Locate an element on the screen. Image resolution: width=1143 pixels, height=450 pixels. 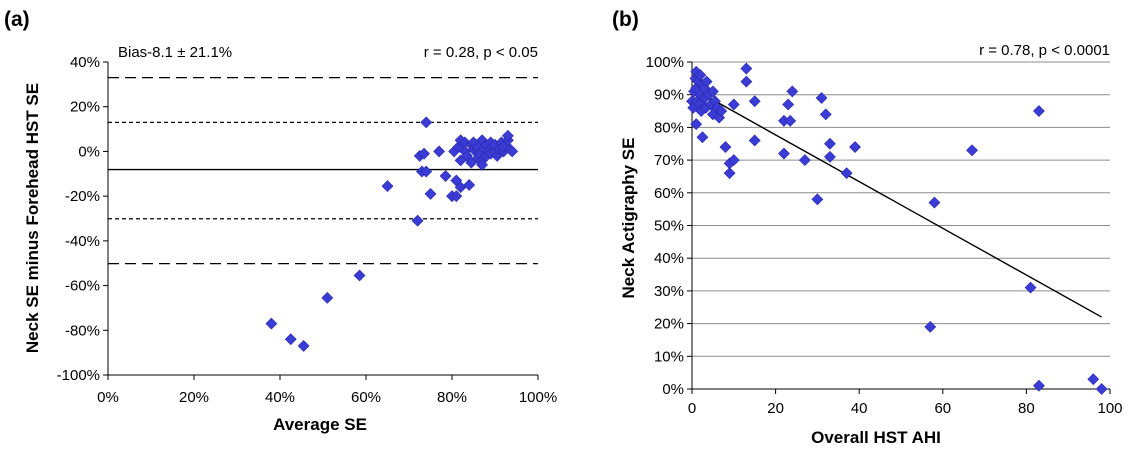
panel-b-y-tick-label: 70% is located at coordinates (669, 160).